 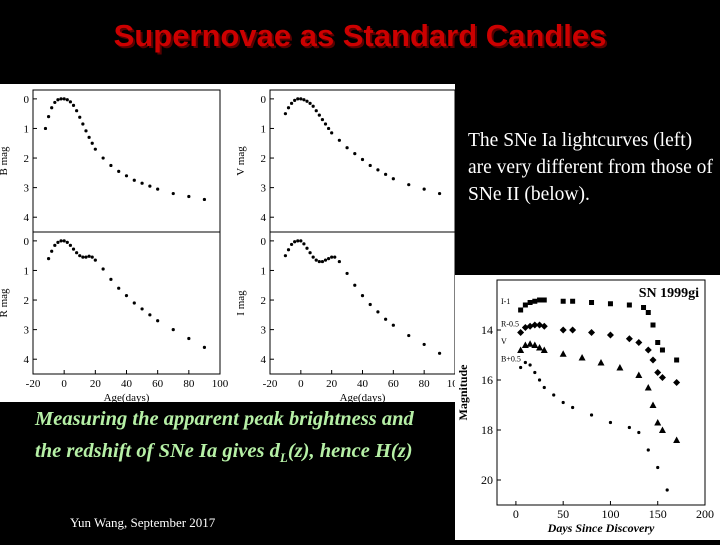 I want to click on y-tick-label: 4, so click(x=27, y=360).